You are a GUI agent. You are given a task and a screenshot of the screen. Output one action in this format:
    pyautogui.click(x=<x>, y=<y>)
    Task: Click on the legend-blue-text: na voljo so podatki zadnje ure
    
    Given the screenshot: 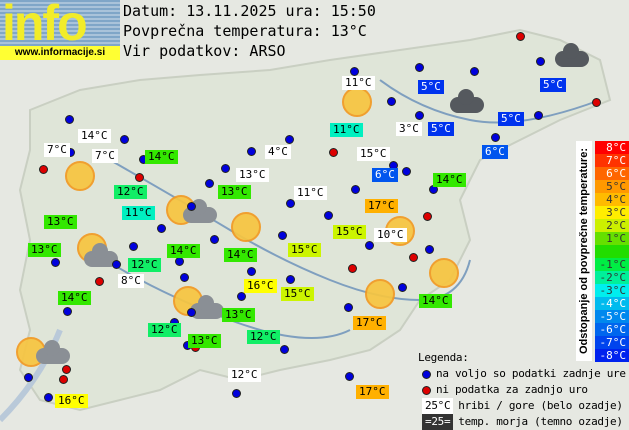 What is the action you would take?
    pyautogui.click(x=531, y=373)
    